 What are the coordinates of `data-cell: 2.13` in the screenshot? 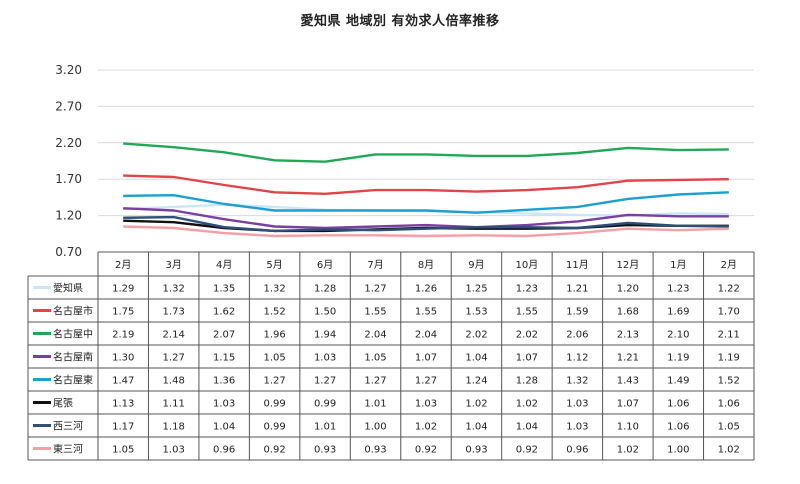 It's located at (628, 335).